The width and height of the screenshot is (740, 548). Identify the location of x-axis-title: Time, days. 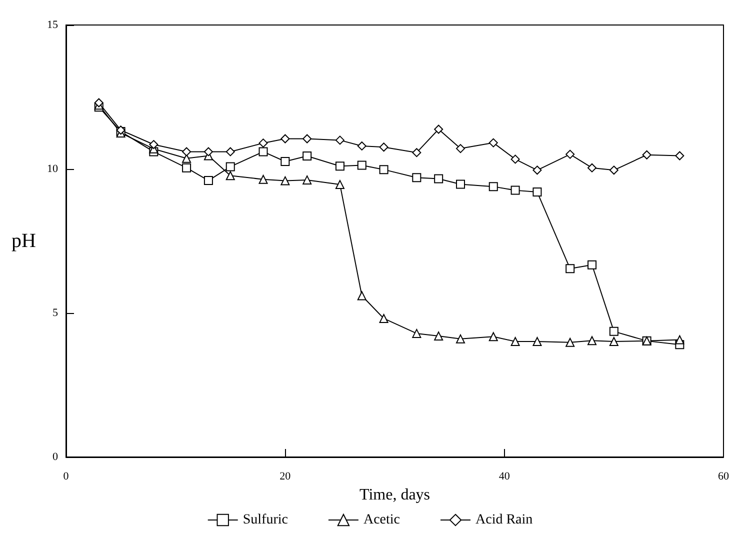
(394, 495).